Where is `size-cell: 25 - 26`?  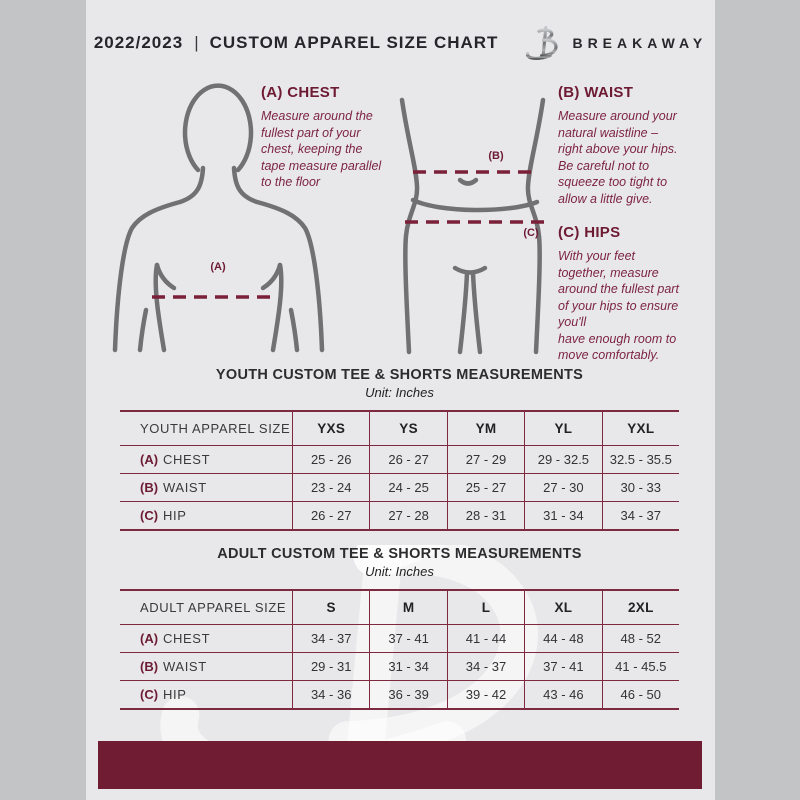
size-cell: 25 - 26 is located at coordinates (331, 459).